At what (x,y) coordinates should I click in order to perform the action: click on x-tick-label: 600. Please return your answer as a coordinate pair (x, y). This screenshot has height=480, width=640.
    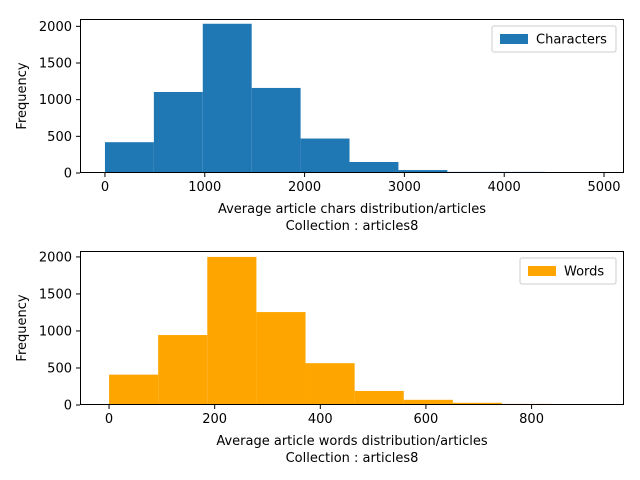
    Looking at the image, I should click on (426, 419).